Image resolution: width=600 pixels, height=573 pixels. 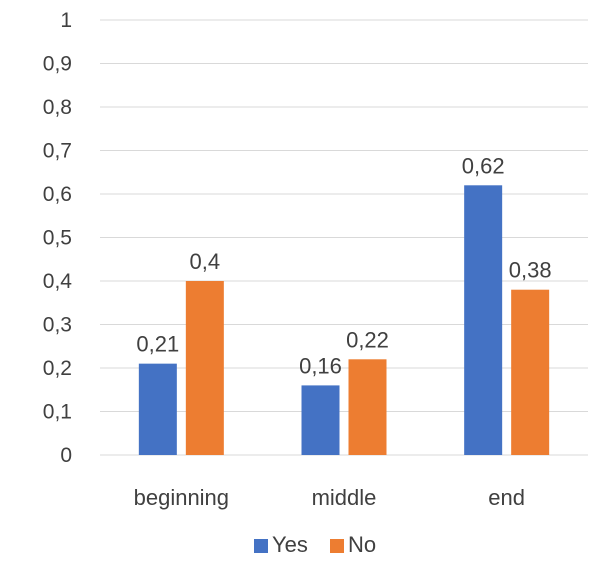 I want to click on y-tick-label: 0, so click(x=66, y=455).